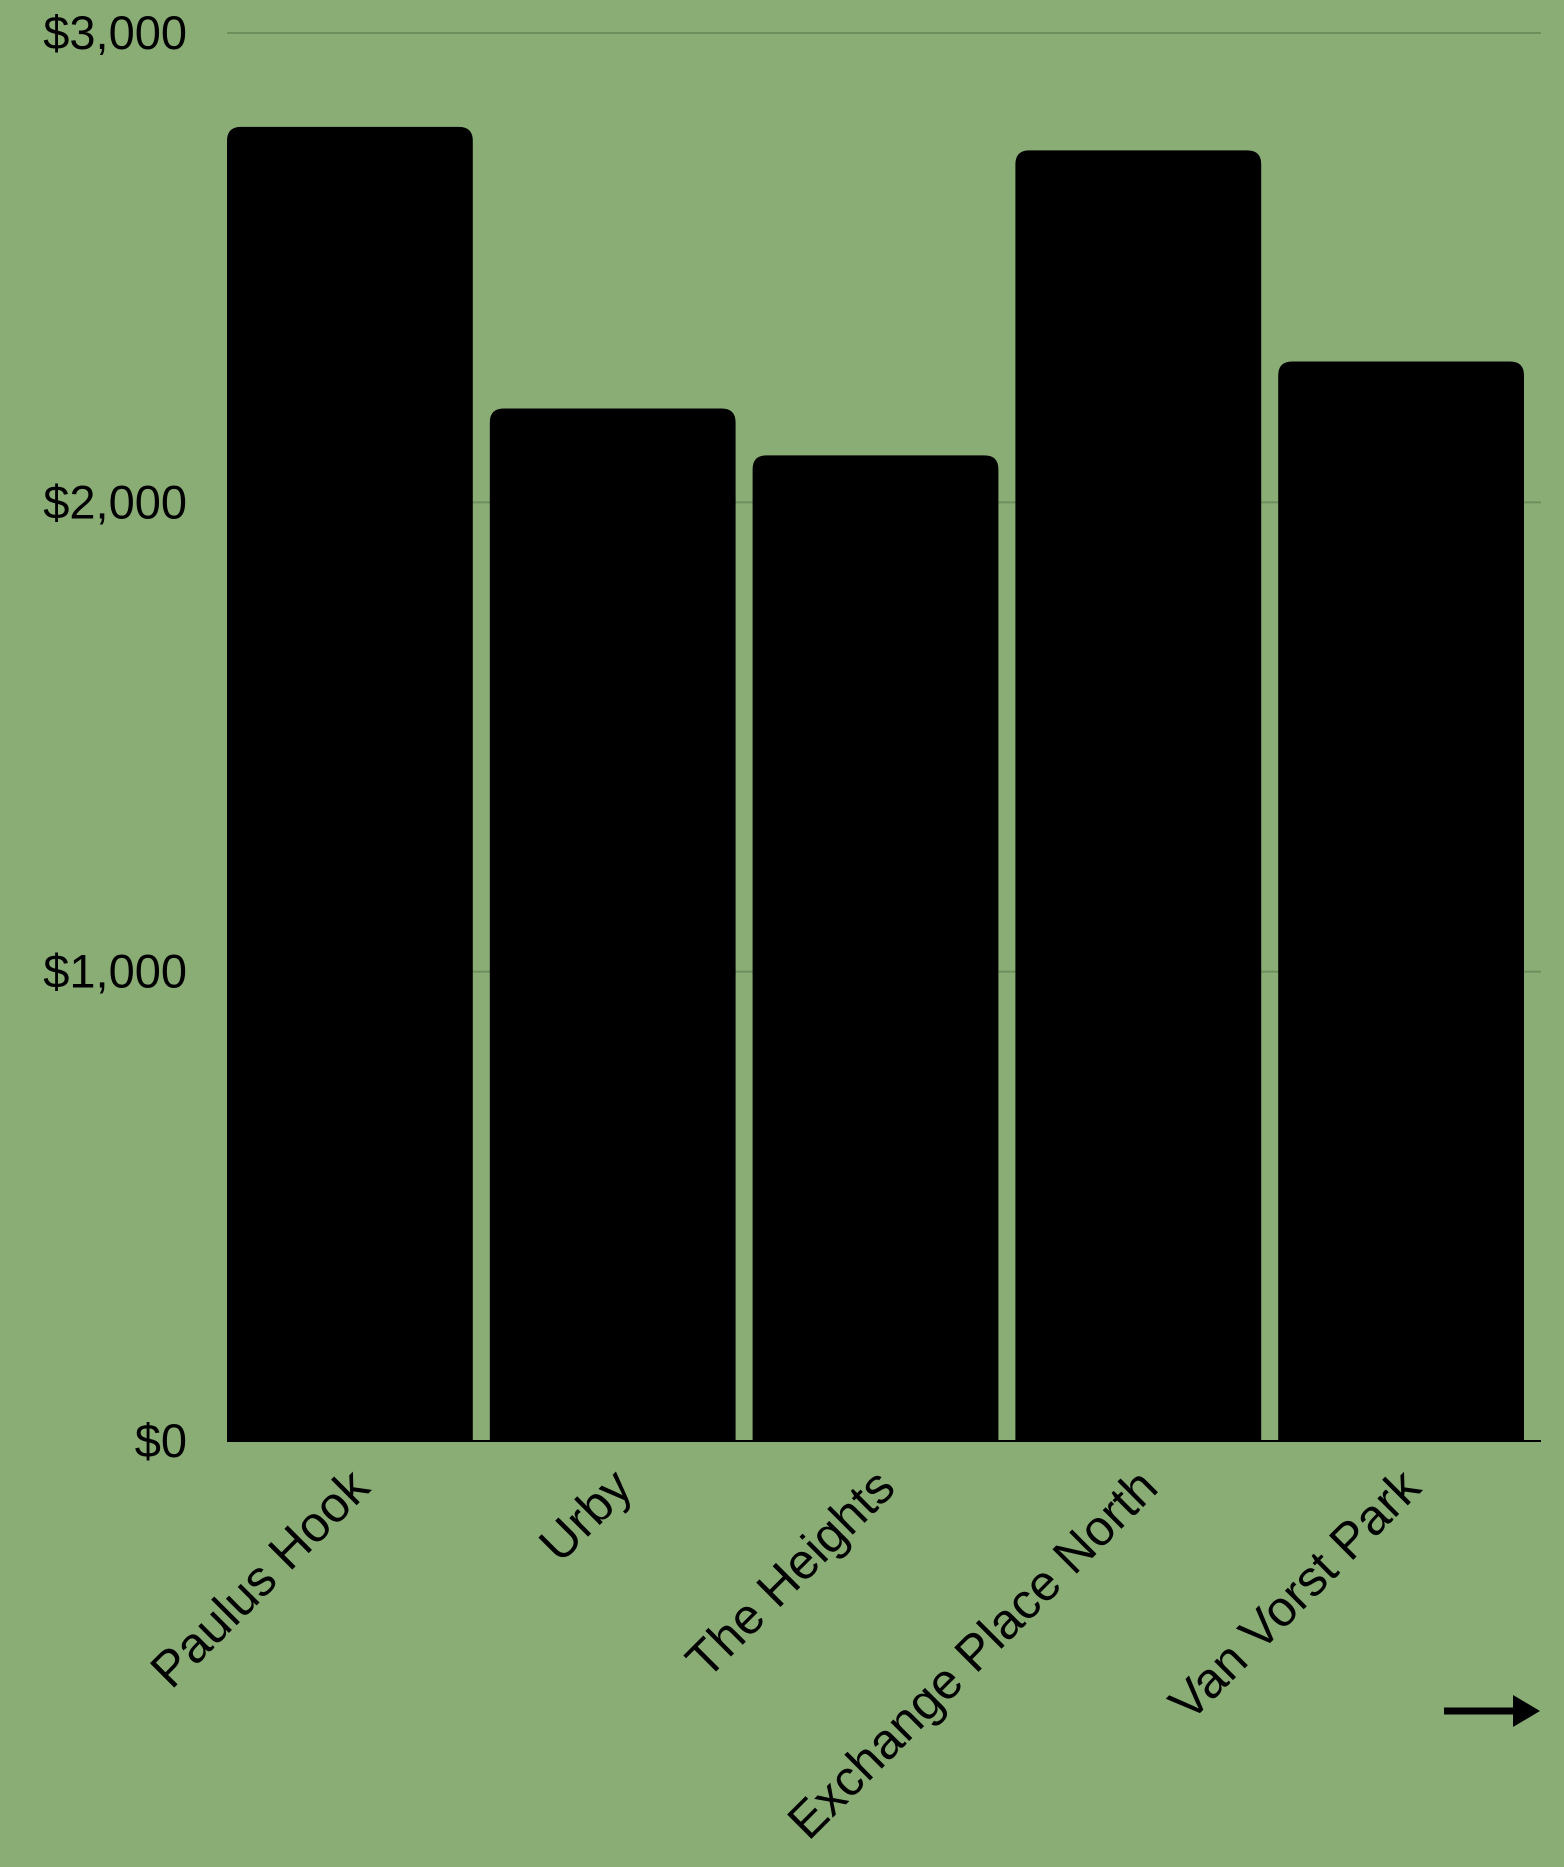 The image size is (1564, 1867). Describe the element at coordinates (260, 1577) in the screenshot. I see `x-tick-label: Paulus Hook` at that location.